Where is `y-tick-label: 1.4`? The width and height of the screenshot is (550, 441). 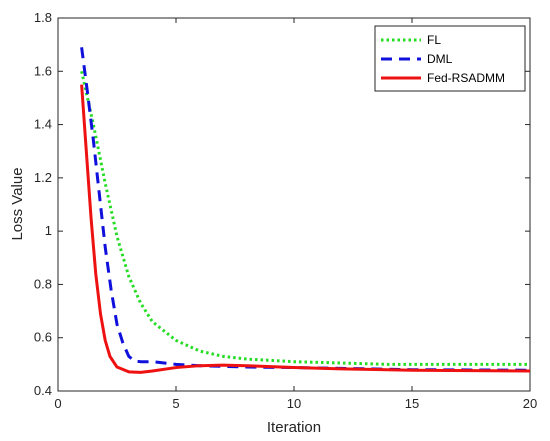 y-tick-label: 1.4 is located at coordinates (43, 124).